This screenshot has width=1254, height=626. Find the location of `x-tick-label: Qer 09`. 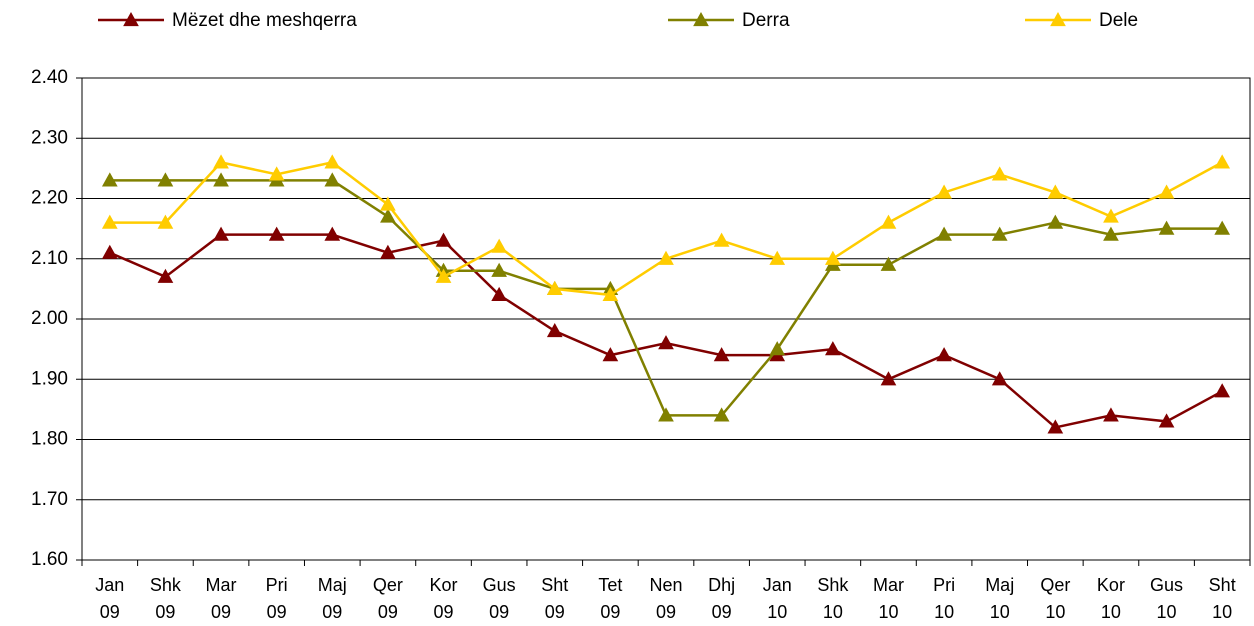

x-tick-label: Qer 09 is located at coordinates (387, 598).